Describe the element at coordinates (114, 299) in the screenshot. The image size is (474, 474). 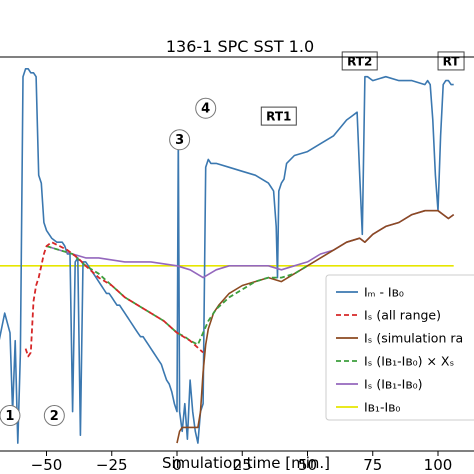
I see `series-line-i-s-all-range` at that location.